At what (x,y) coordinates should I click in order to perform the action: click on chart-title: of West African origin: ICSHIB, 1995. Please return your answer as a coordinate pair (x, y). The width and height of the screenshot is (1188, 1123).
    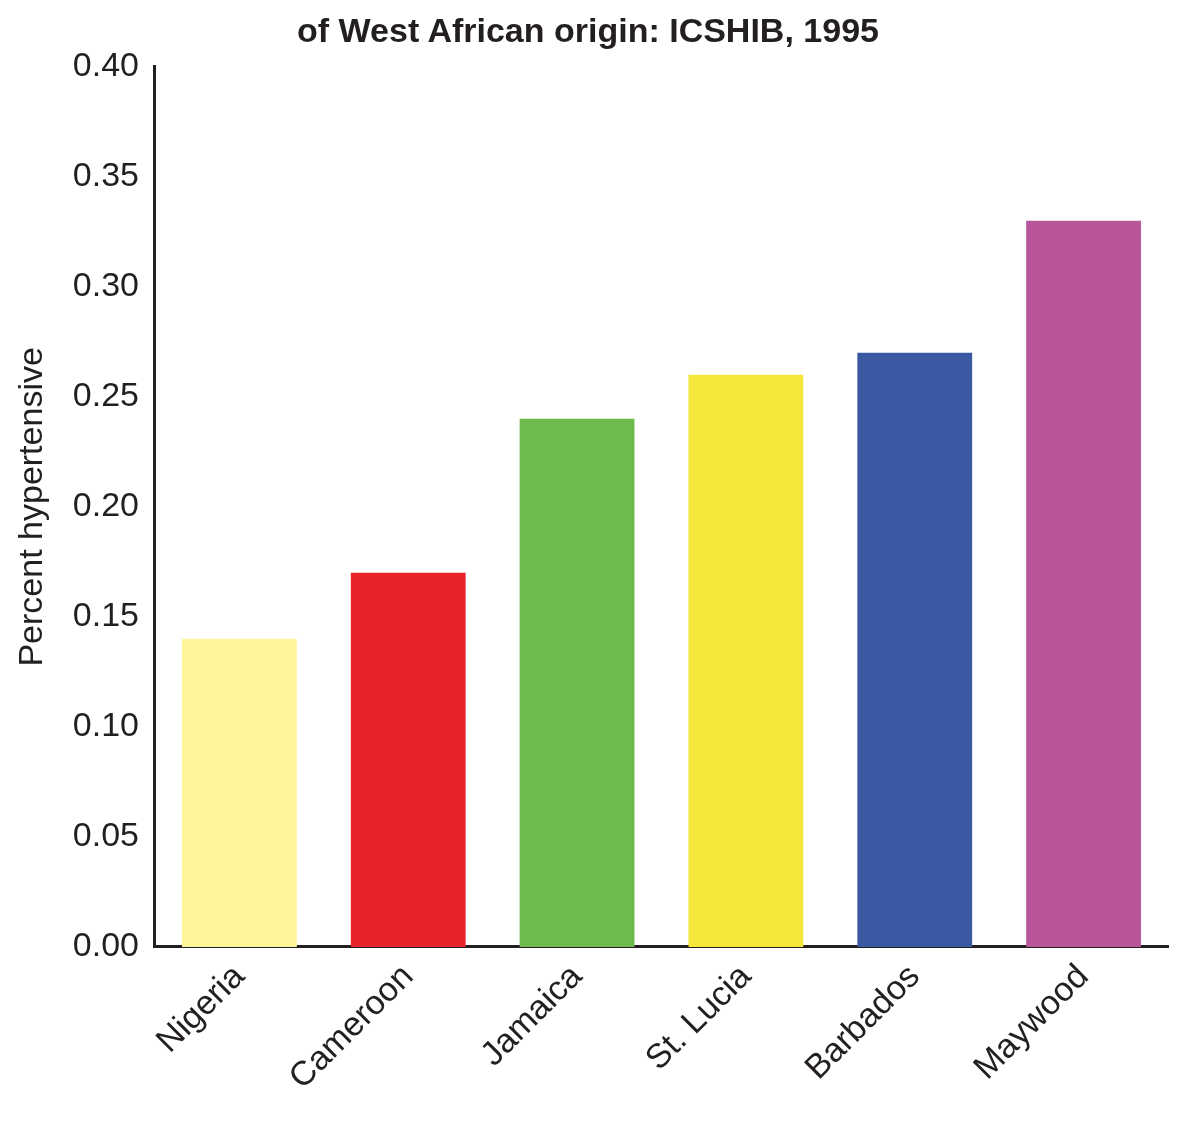
    Looking at the image, I should click on (588, 29).